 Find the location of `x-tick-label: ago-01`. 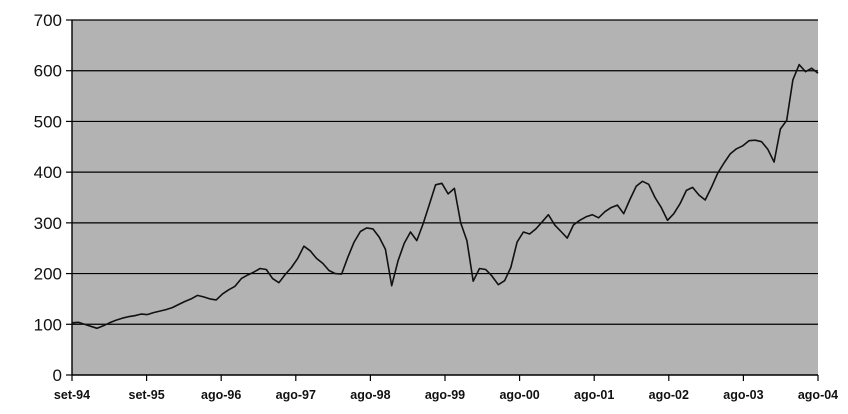

x-tick-label: ago-01 is located at coordinates (594, 395).